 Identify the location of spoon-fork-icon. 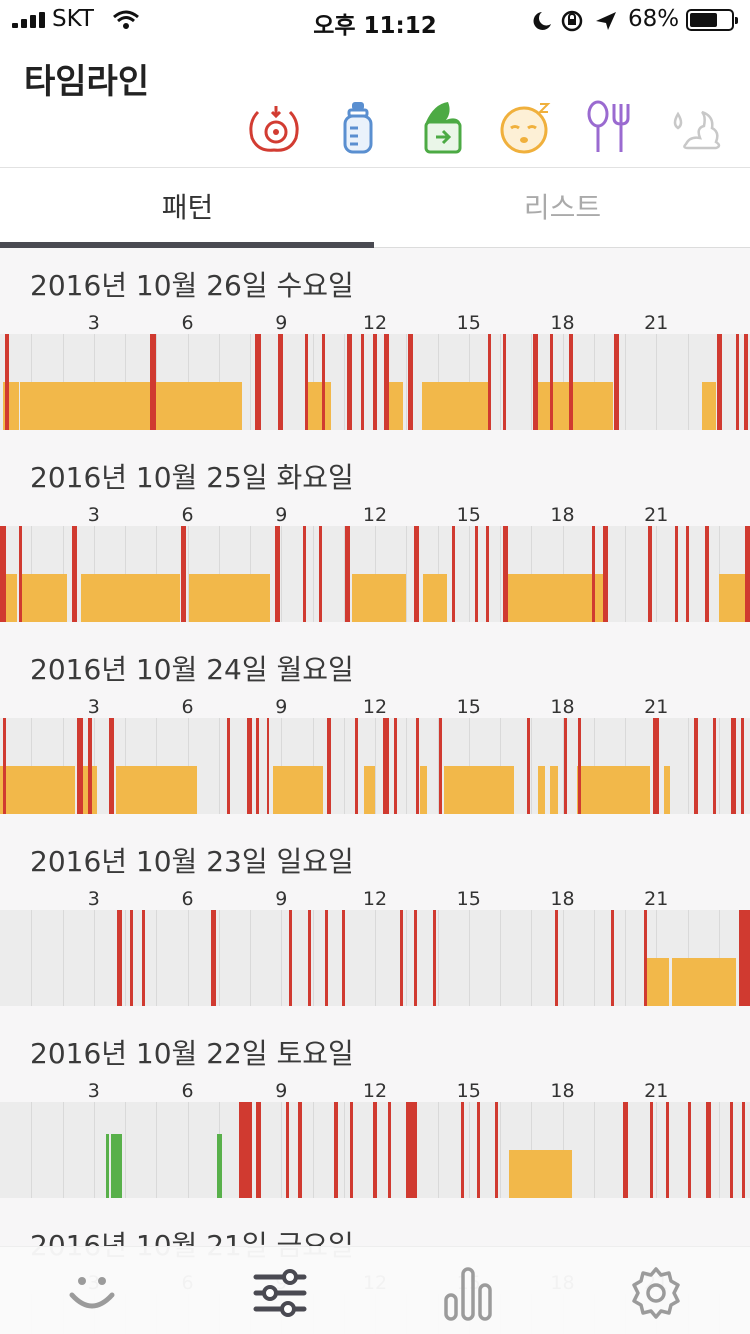
(610, 128).